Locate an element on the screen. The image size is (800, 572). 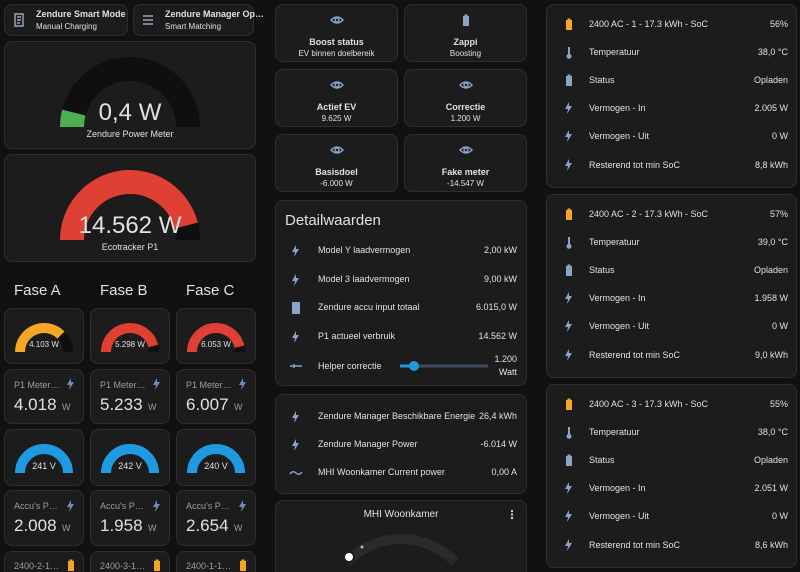
phase-power-card is located at coordinates (44, 336).